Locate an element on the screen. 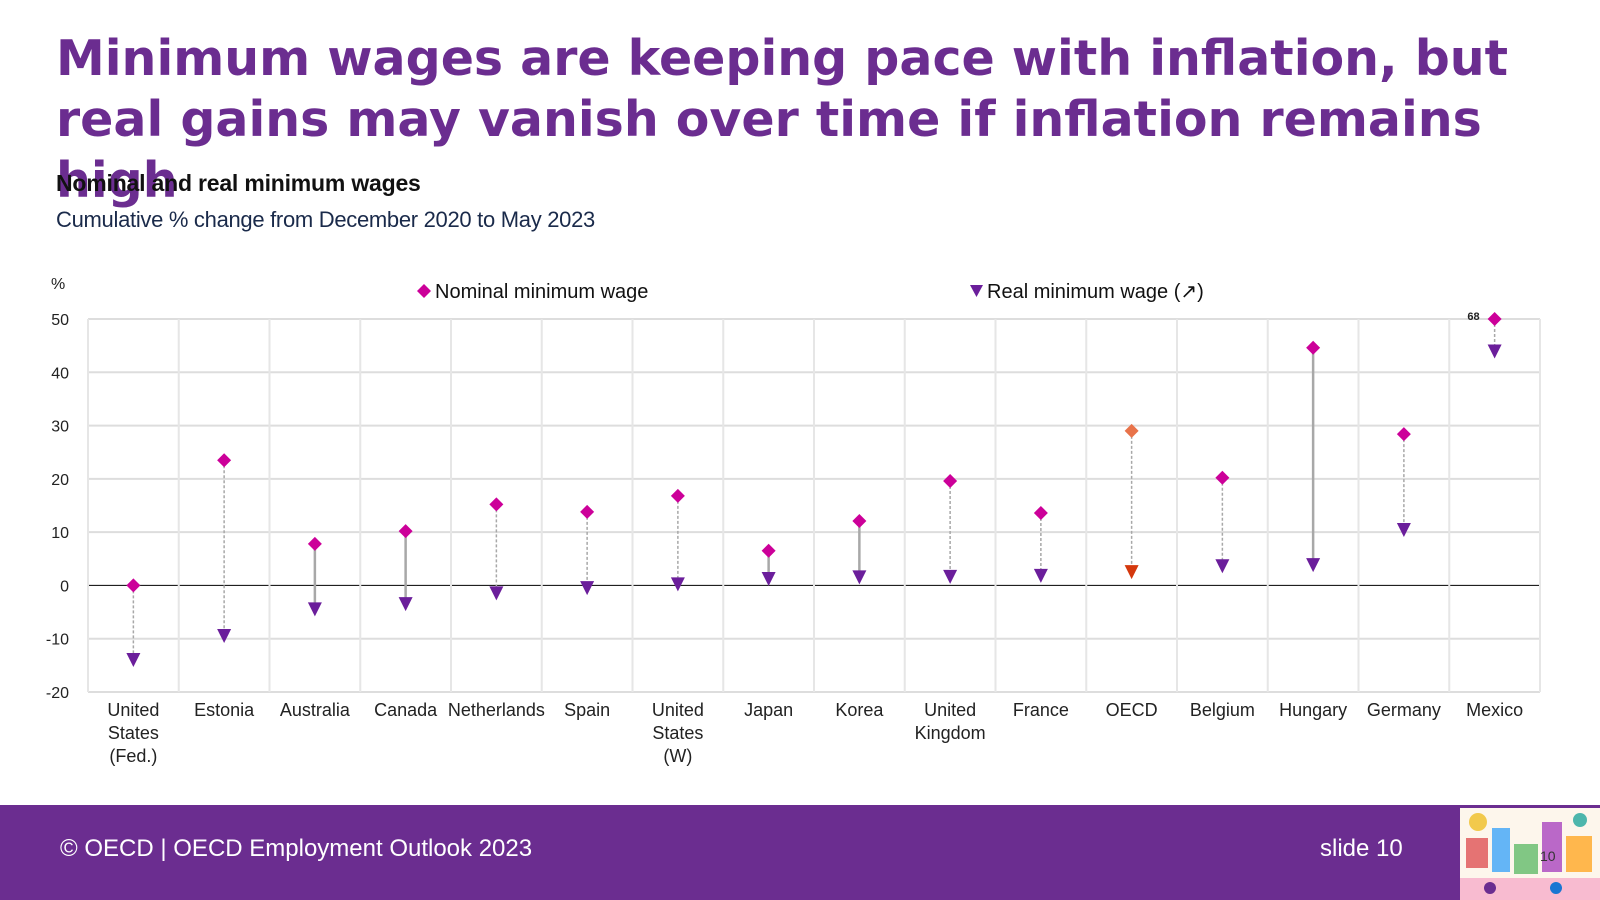 The image size is (1600, 900). y-tick-label: 40 is located at coordinates (60, 373).